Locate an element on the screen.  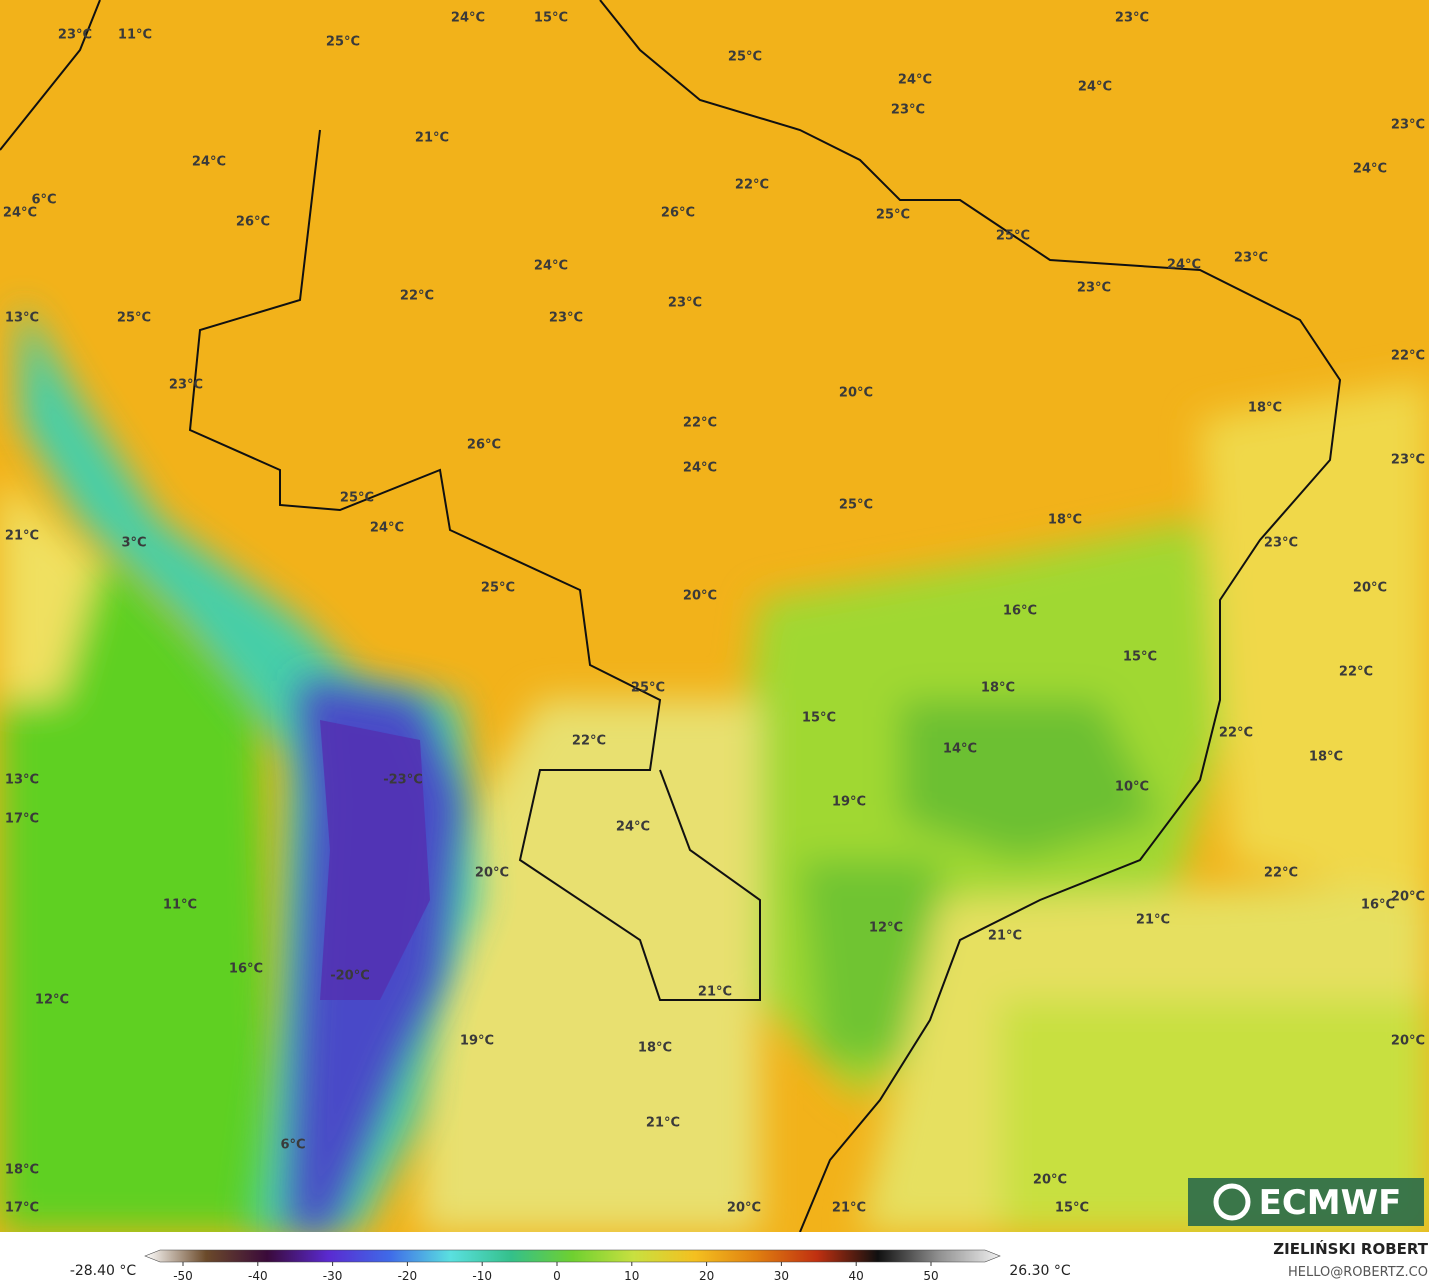
colorbar-tick-label: 50 is located at coordinates (930, 1276).